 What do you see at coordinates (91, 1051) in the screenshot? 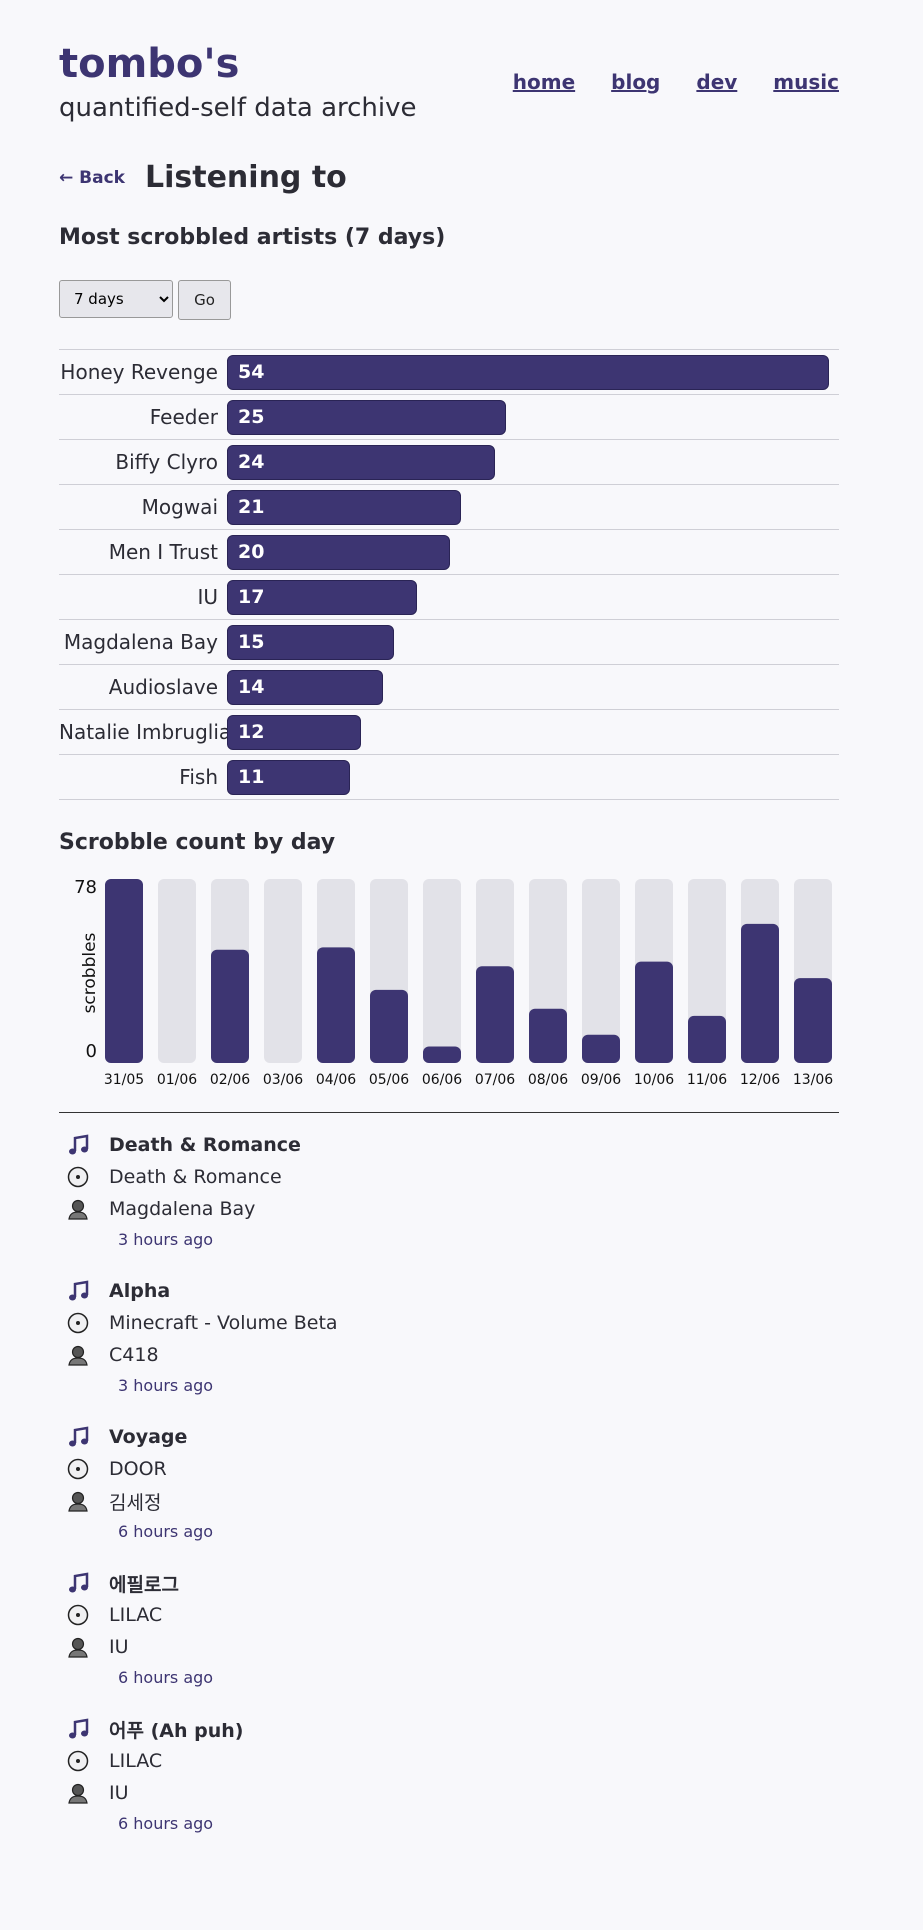
I see `y-tick-min: 0` at bounding box center [91, 1051].